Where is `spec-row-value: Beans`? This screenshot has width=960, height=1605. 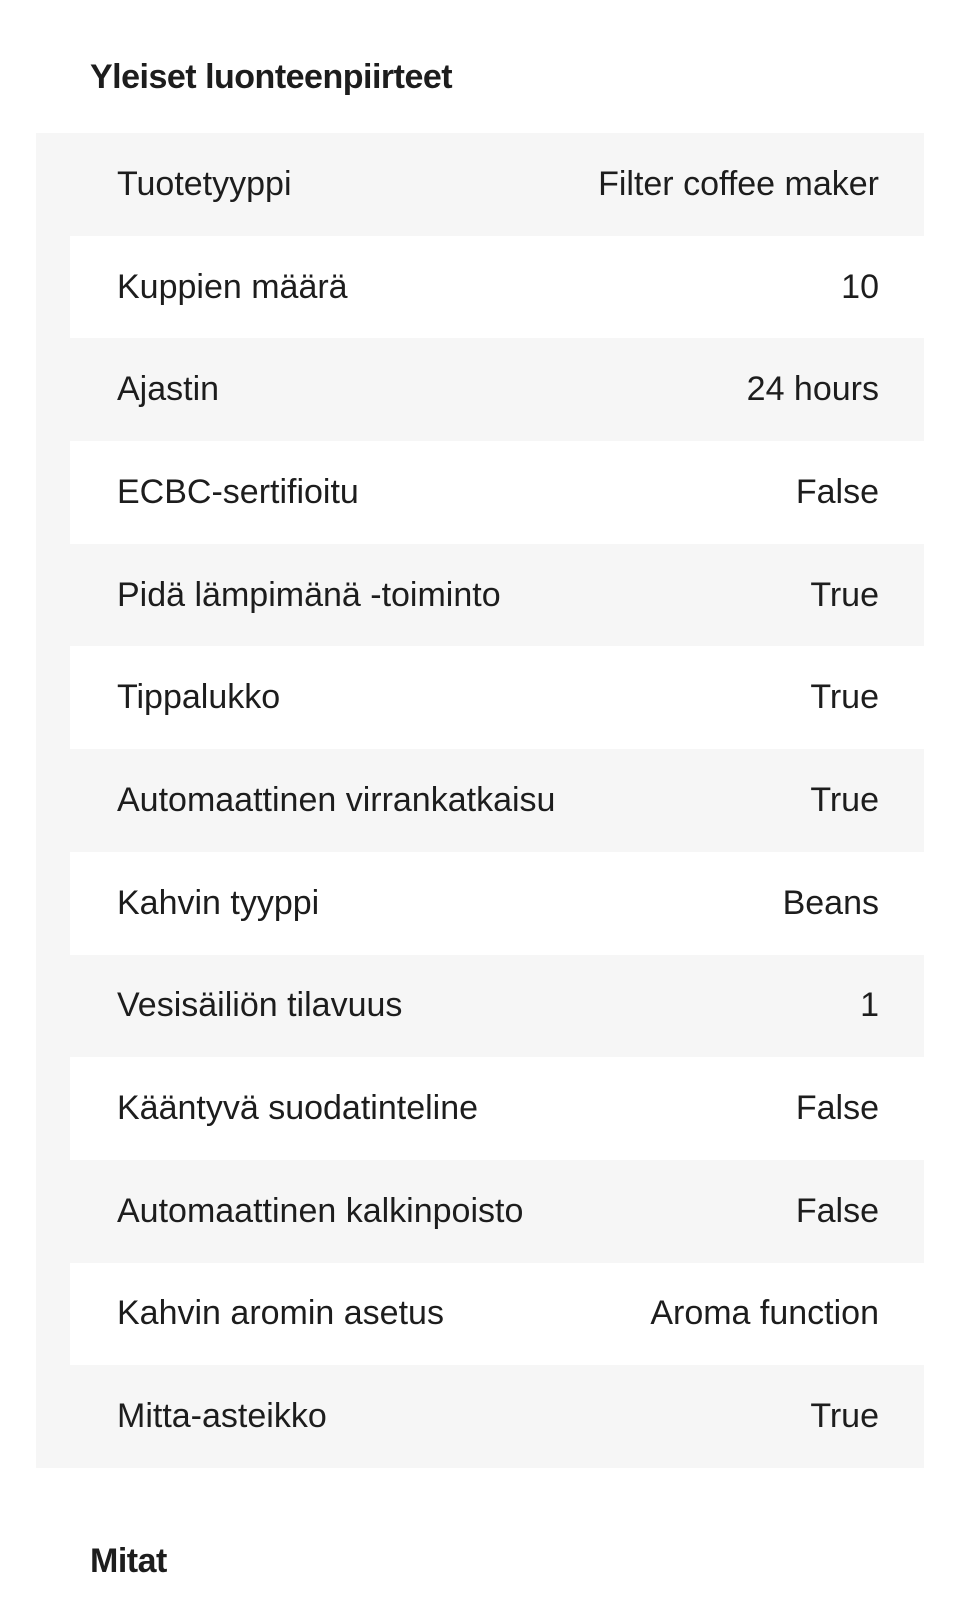 spec-row-value: Beans is located at coordinates (830, 902).